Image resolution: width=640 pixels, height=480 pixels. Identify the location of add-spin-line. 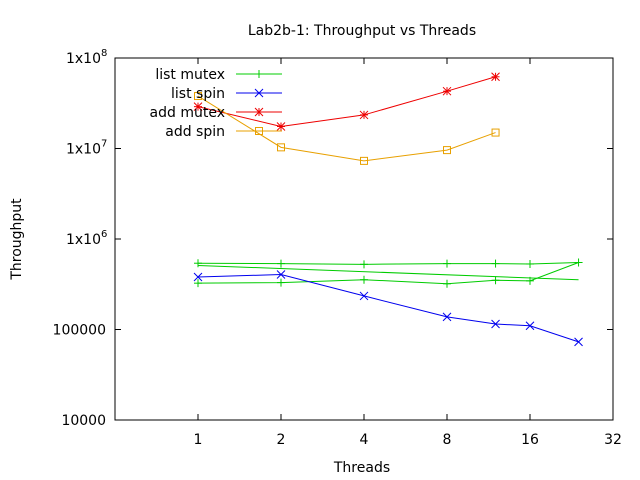
(346, 128).